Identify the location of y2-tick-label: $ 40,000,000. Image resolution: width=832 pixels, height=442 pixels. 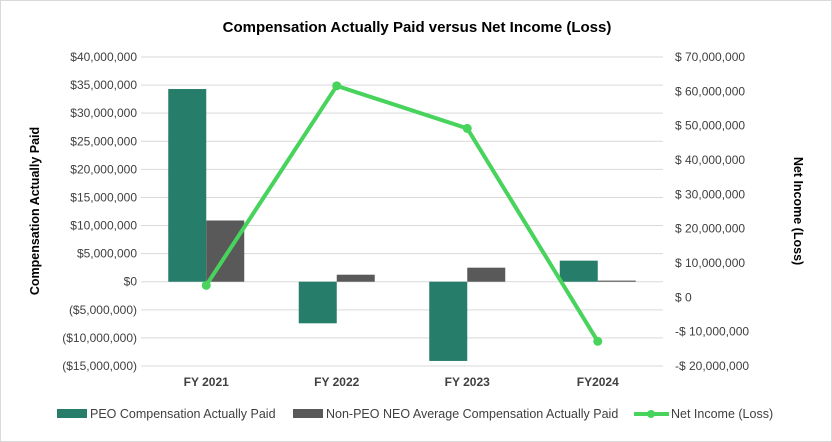
(710, 160).